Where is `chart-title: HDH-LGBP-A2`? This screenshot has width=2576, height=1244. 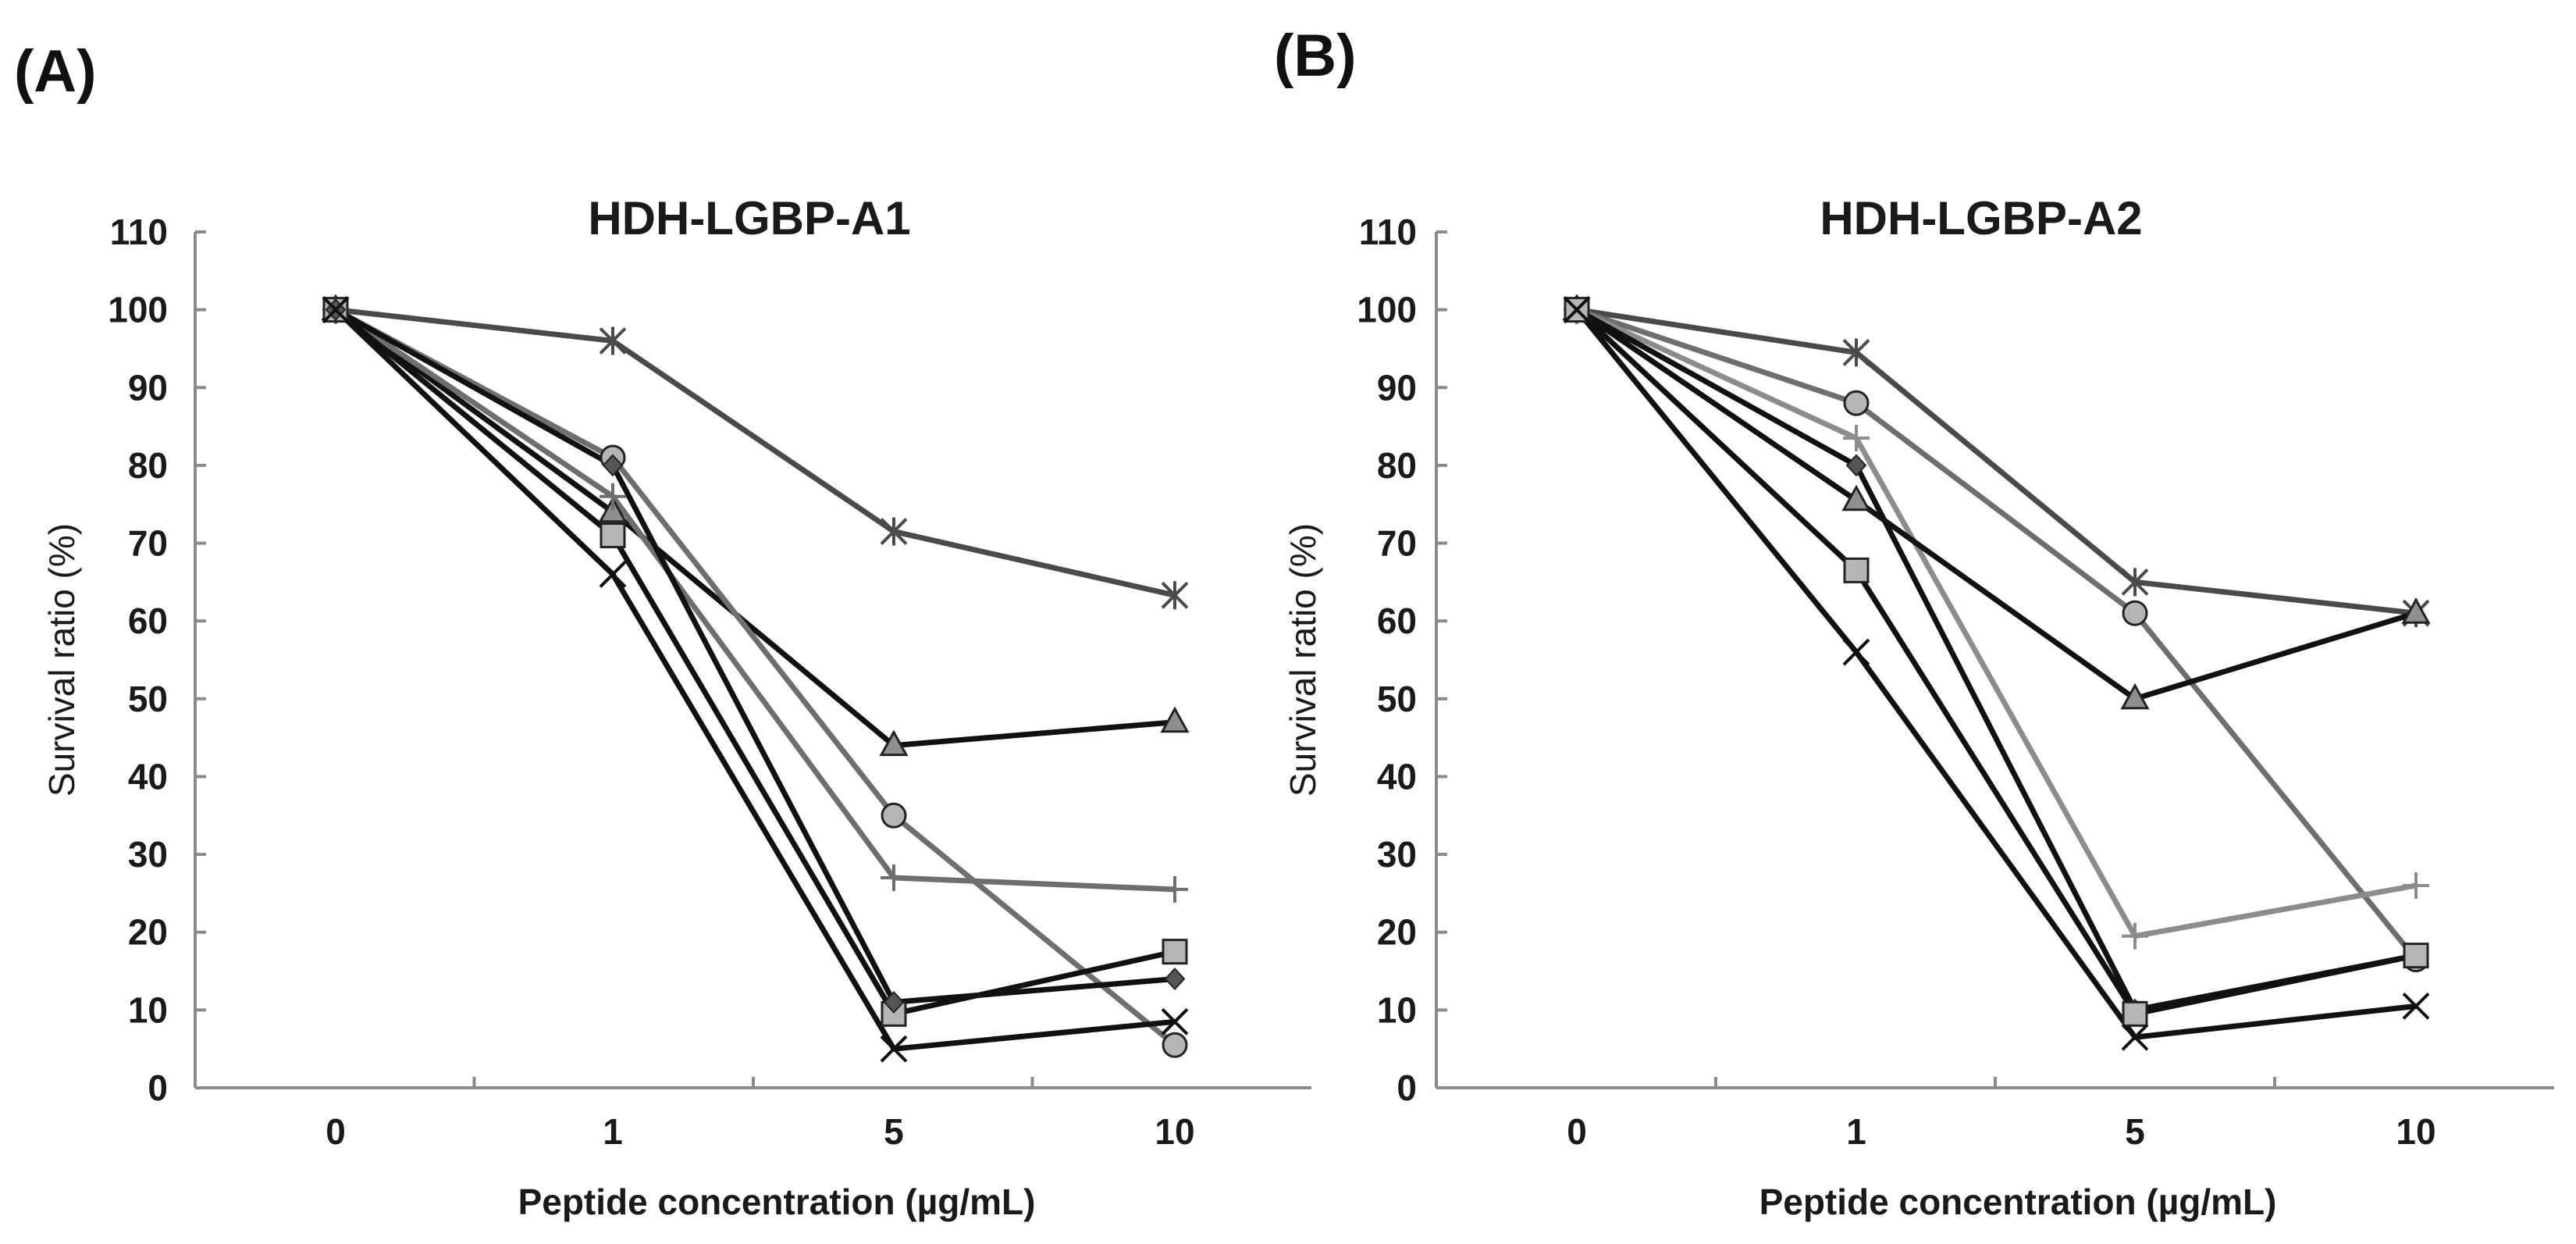 chart-title: HDH-LGBP-A2 is located at coordinates (1981, 218).